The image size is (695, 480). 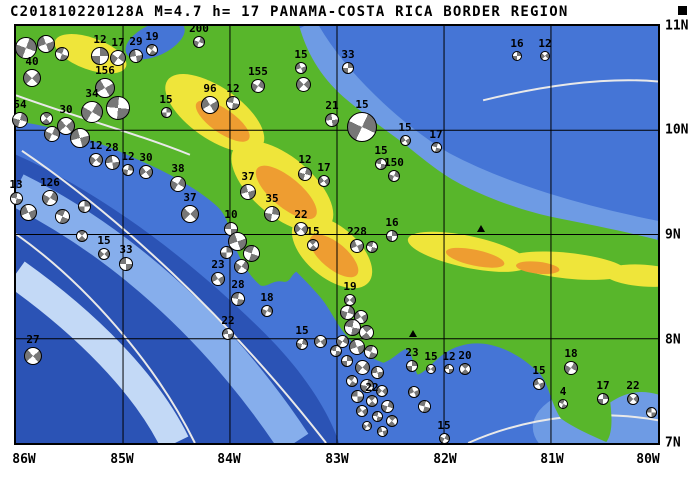 What do you see at coordinates (449, 356) in the screenshot?
I see `focal-mechanism-depth-label: 12` at bounding box center [449, 356].